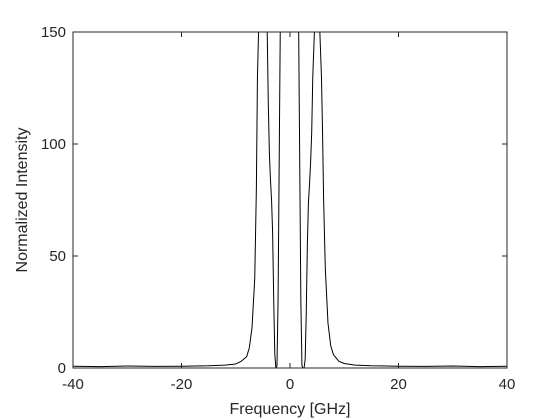 This screenshot has height=420, width=560. Describe the element at coordinates (22, 200) in the screenshot. I see `y-axis-label: Normalized Intensity` at that location.